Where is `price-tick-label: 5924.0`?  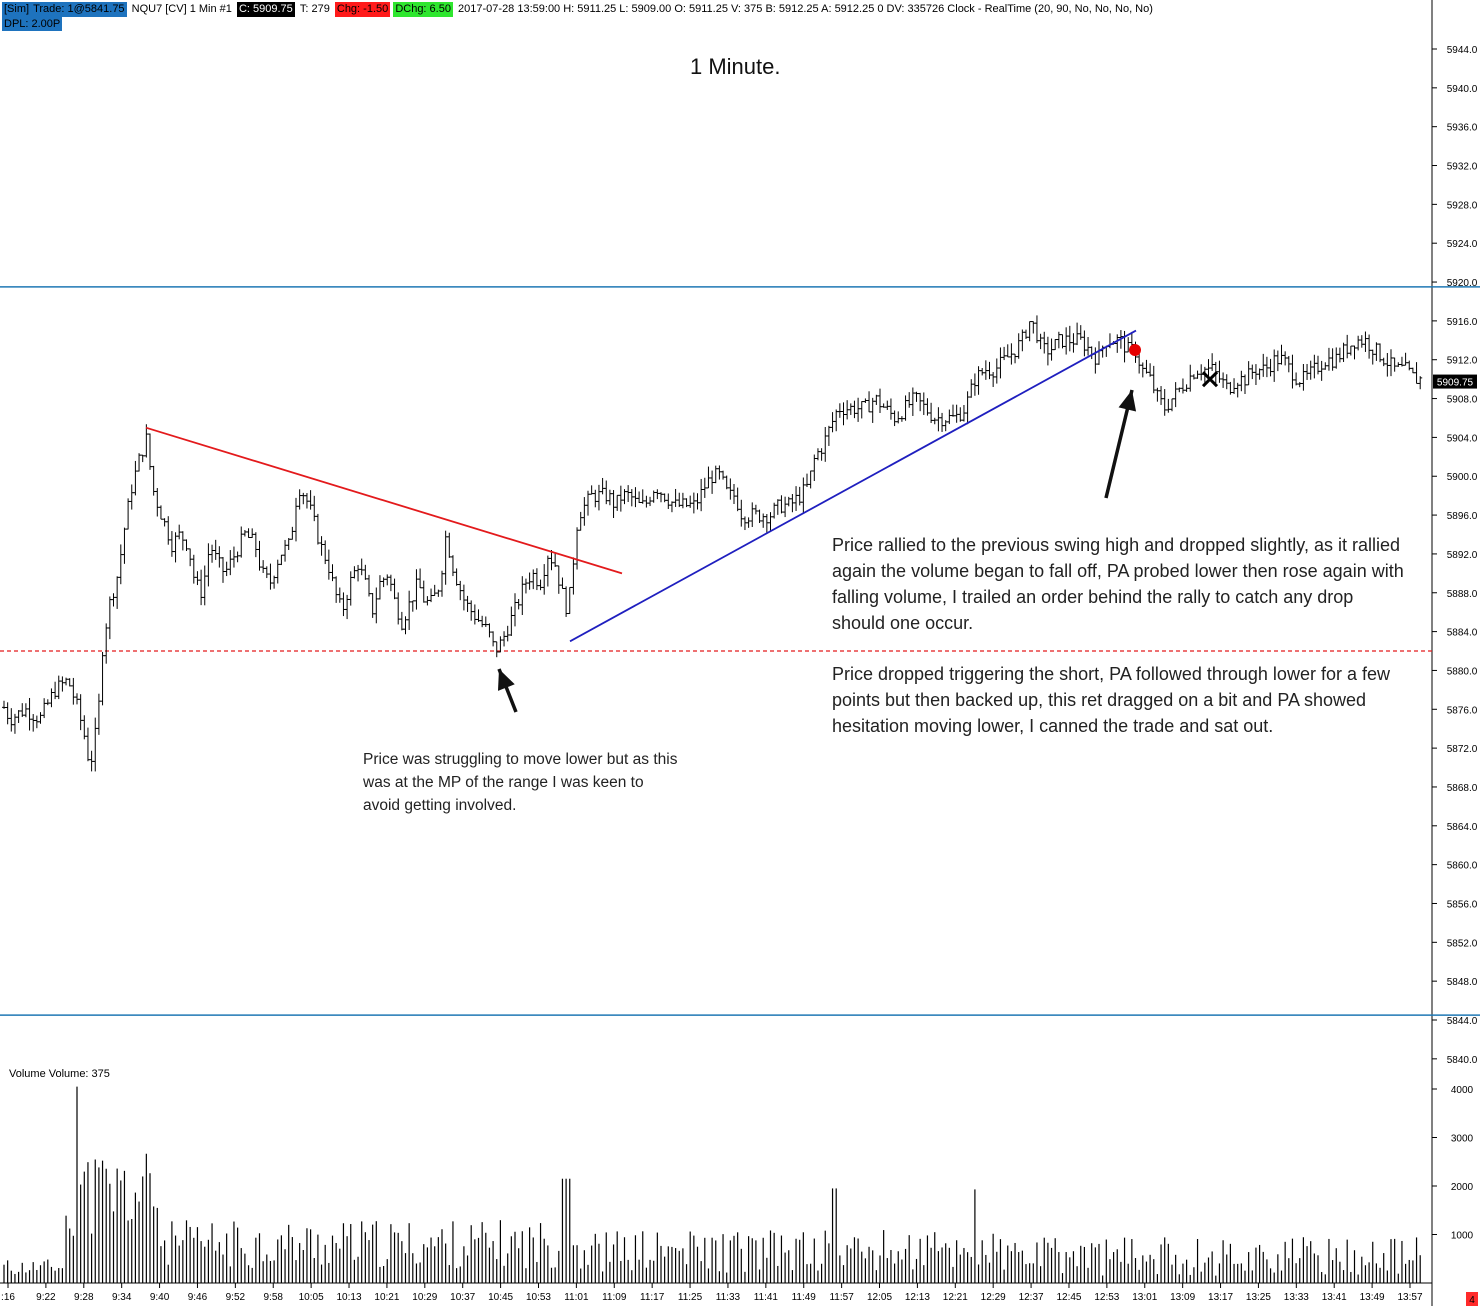 price-tick-label: 5924.0 is located at coordinates (1462, 244).